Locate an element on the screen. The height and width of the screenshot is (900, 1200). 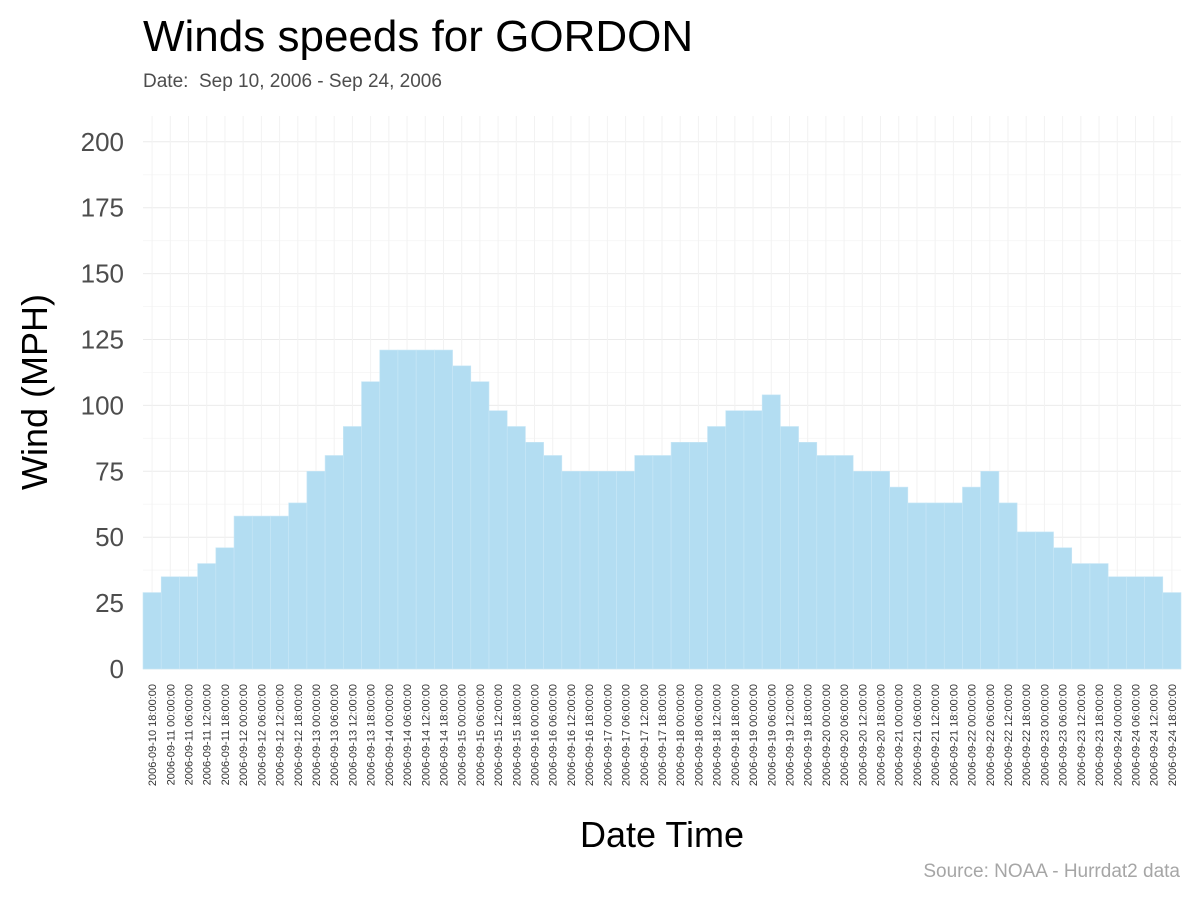
y-tick-label: 175 is located at coordinates (102, 208).